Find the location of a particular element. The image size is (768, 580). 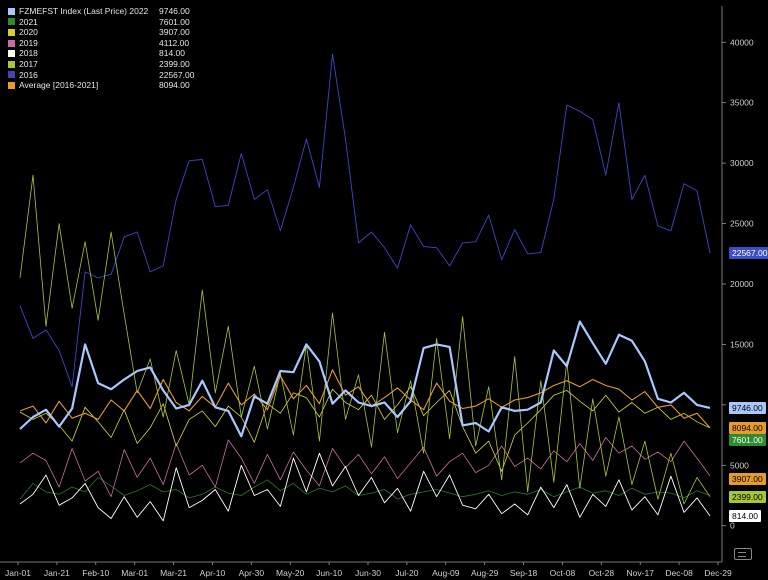

x-tick-label: Mar-01 is located at coordinates (134, 573).